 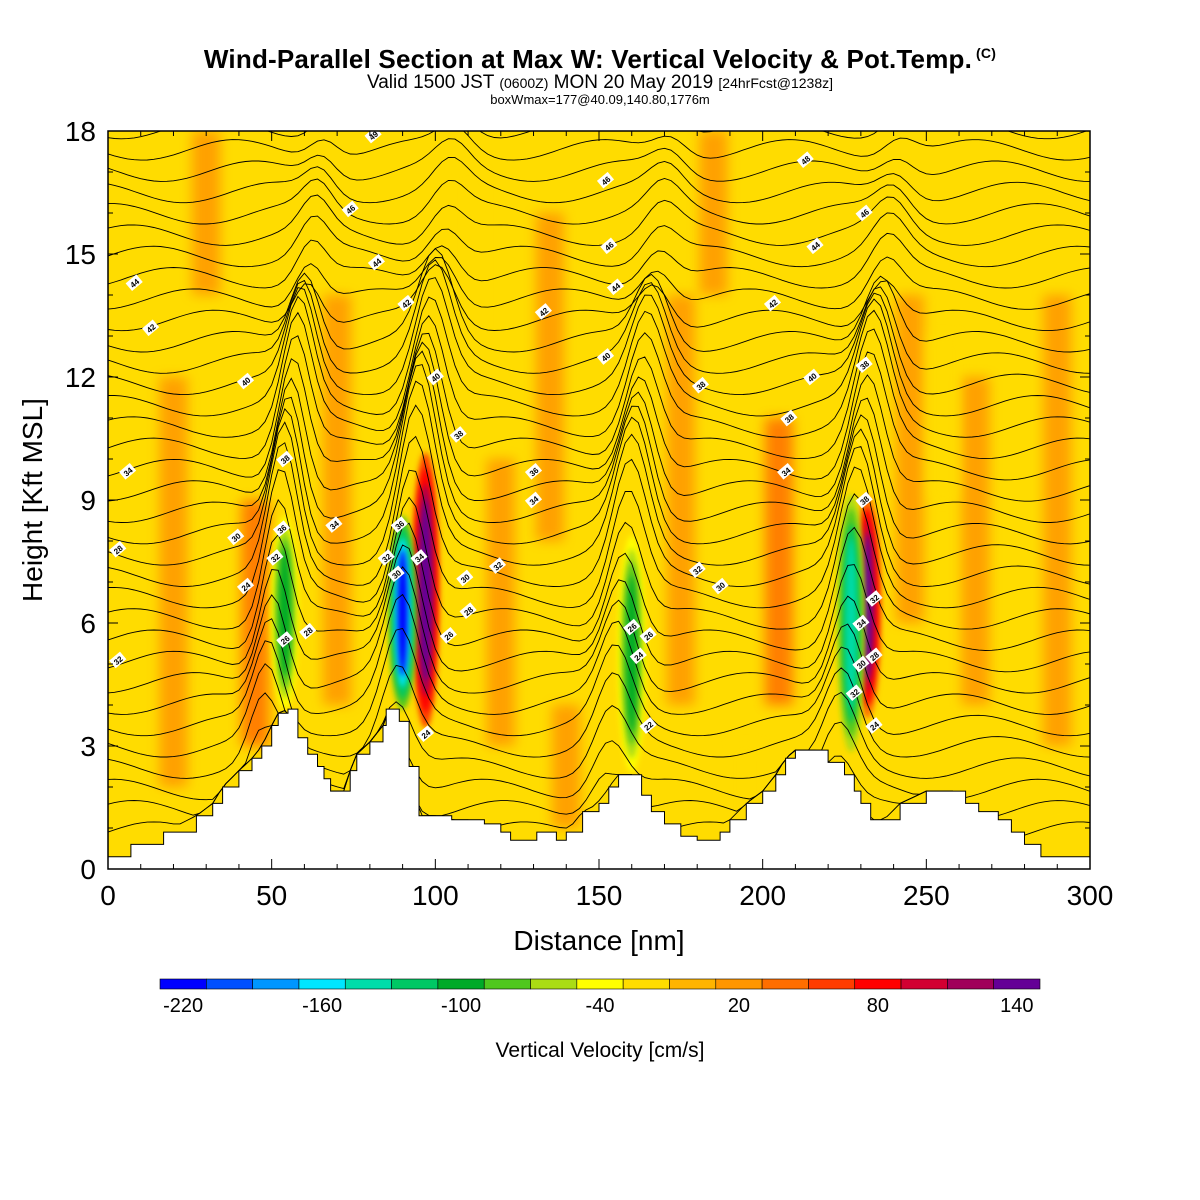 I want to click on y-tick-label: 9, so click(x=88, y=500).